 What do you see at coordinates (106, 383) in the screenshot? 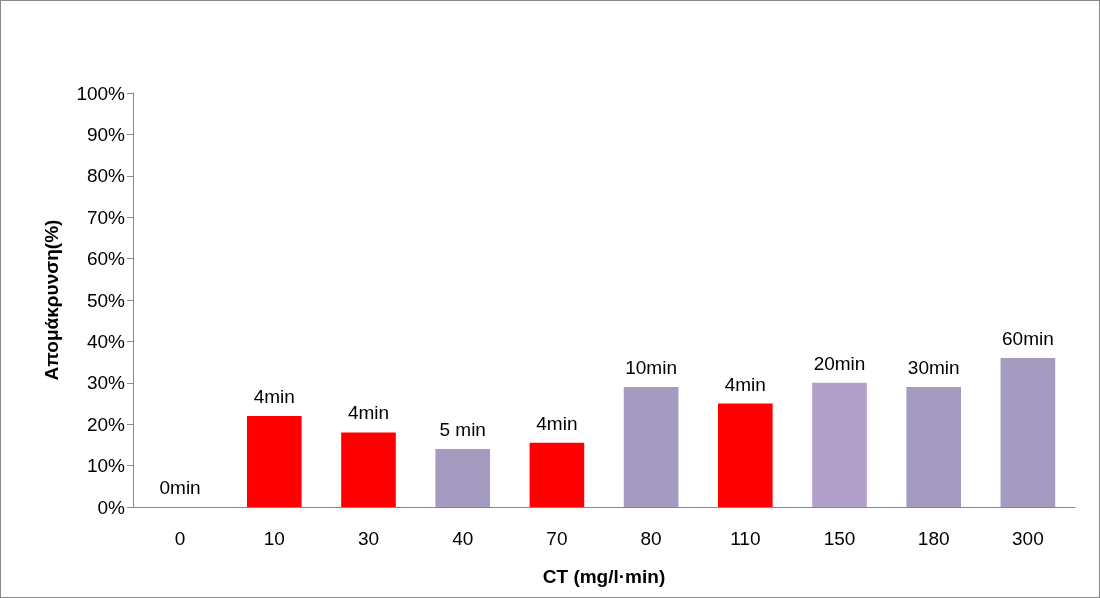
I see `y-tick-label: 30%` at bounding box center [106, 383].